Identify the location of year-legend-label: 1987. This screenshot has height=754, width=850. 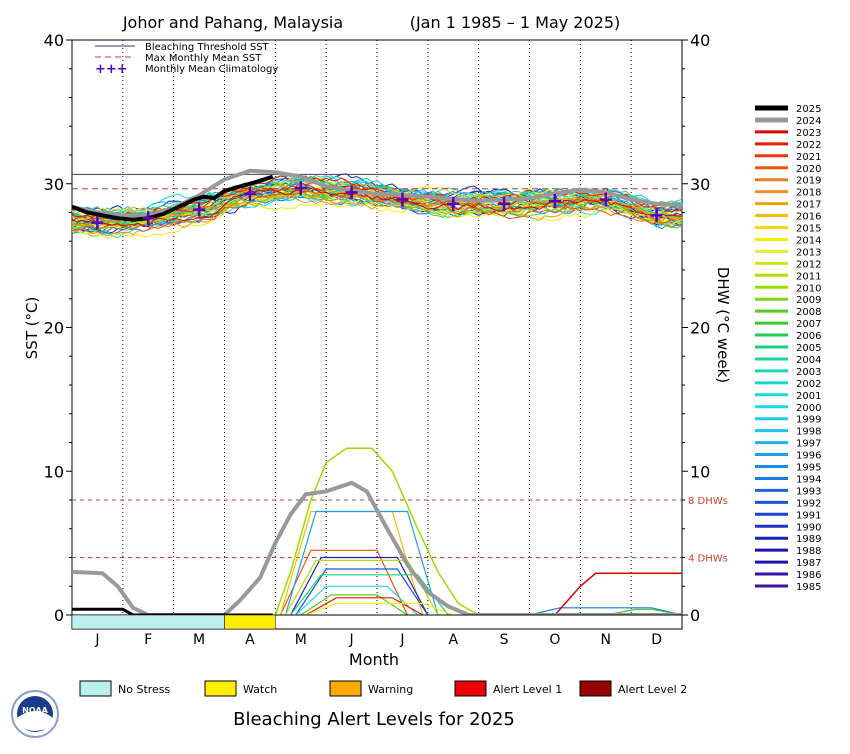
(808, 563).